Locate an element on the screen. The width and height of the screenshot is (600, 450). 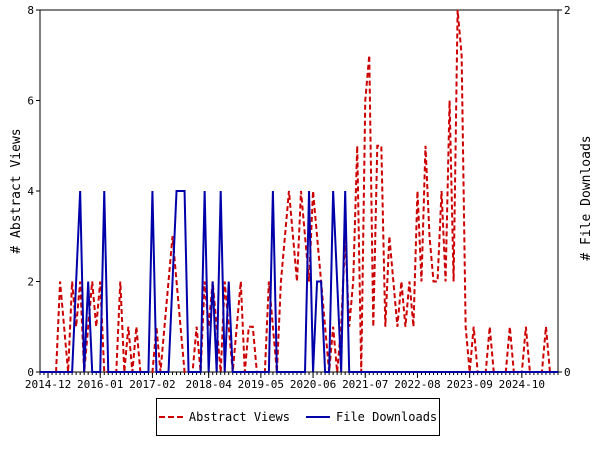
x-tick-label: 2020-06 is located at coordinates (313, 384).